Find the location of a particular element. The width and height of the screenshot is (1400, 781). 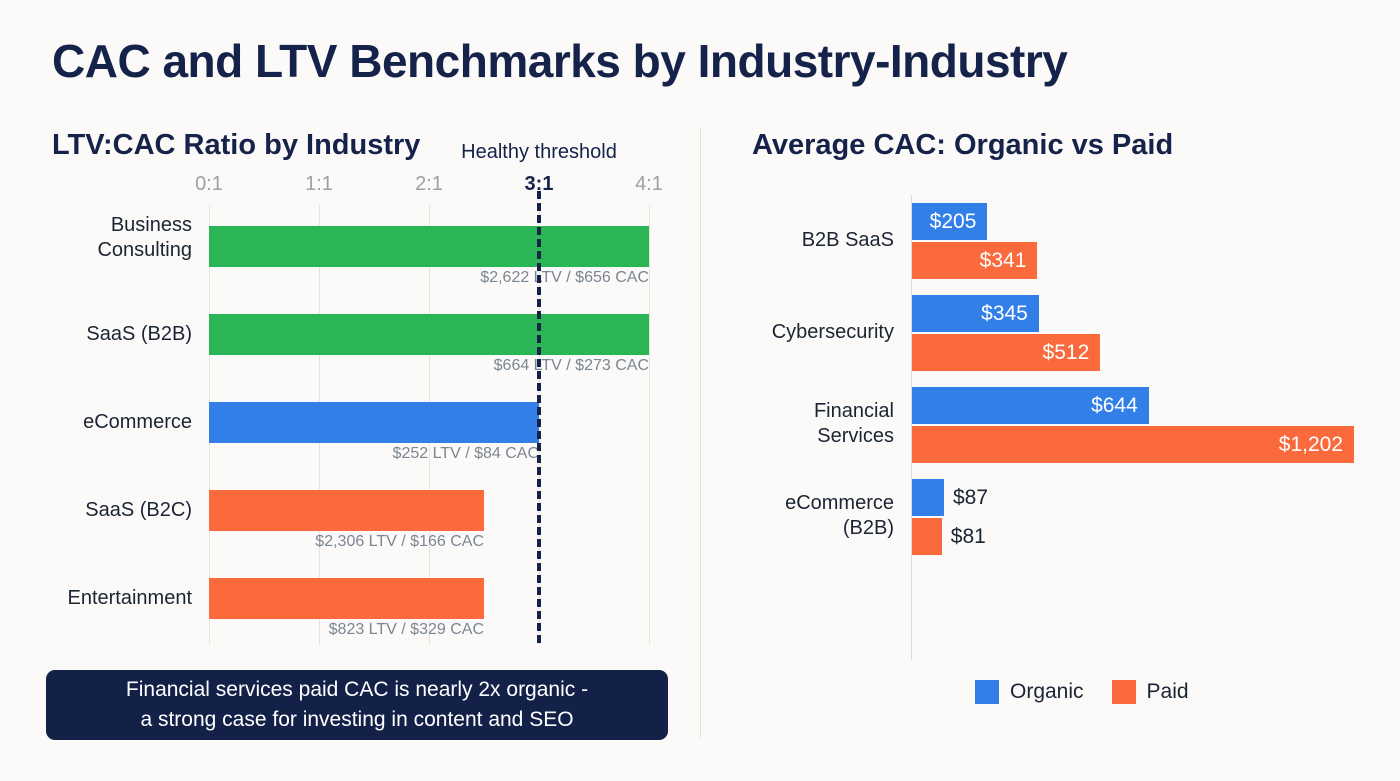

category-label: Financial Services is located at coordinates (853, 423).